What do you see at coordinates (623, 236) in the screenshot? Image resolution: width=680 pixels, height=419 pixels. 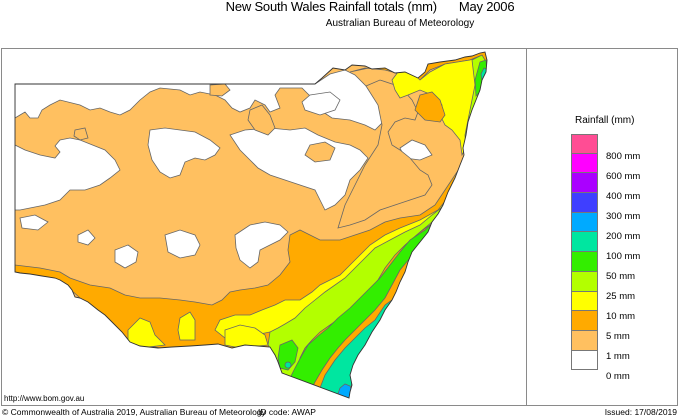 I see `legend-label: 200 mm` at bounding box center [623, 236].